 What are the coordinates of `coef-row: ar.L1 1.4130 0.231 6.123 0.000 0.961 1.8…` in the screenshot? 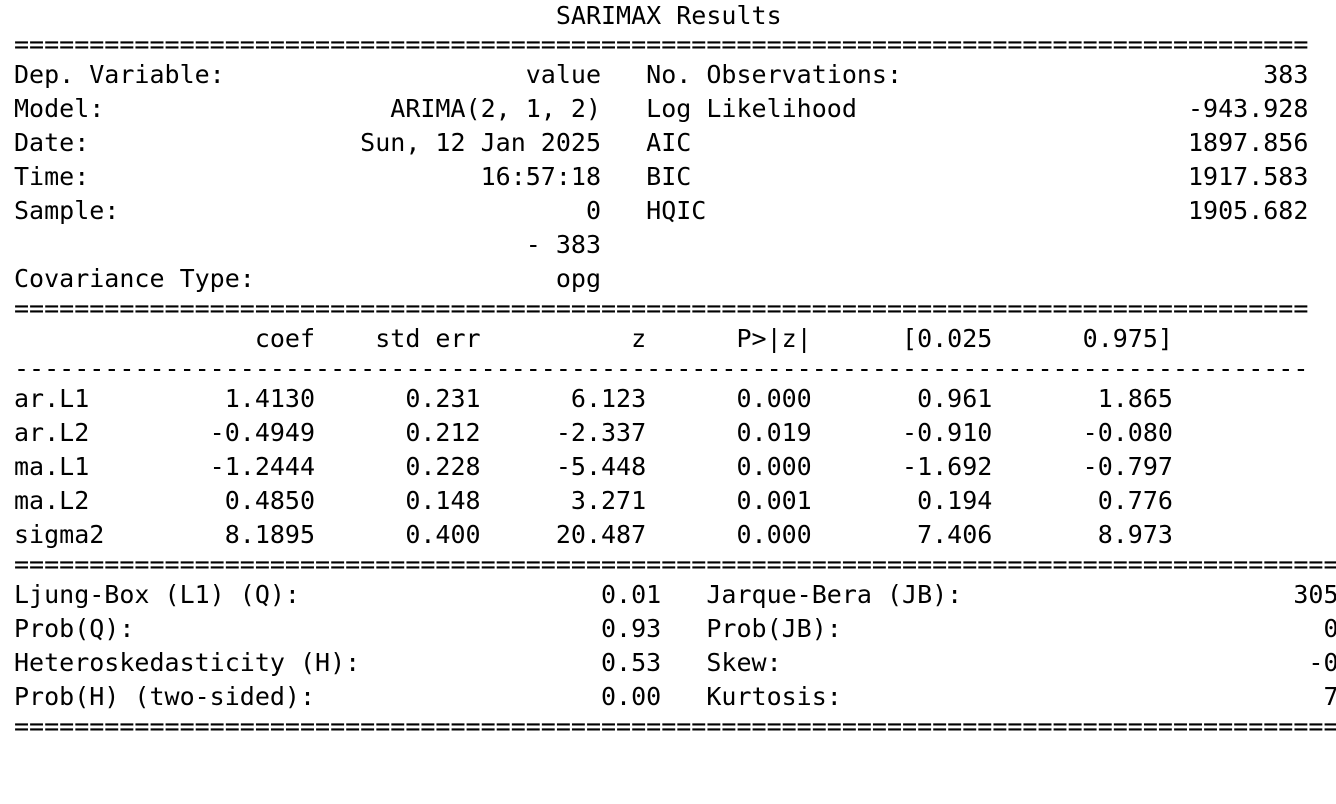 It's located at (593, 398).